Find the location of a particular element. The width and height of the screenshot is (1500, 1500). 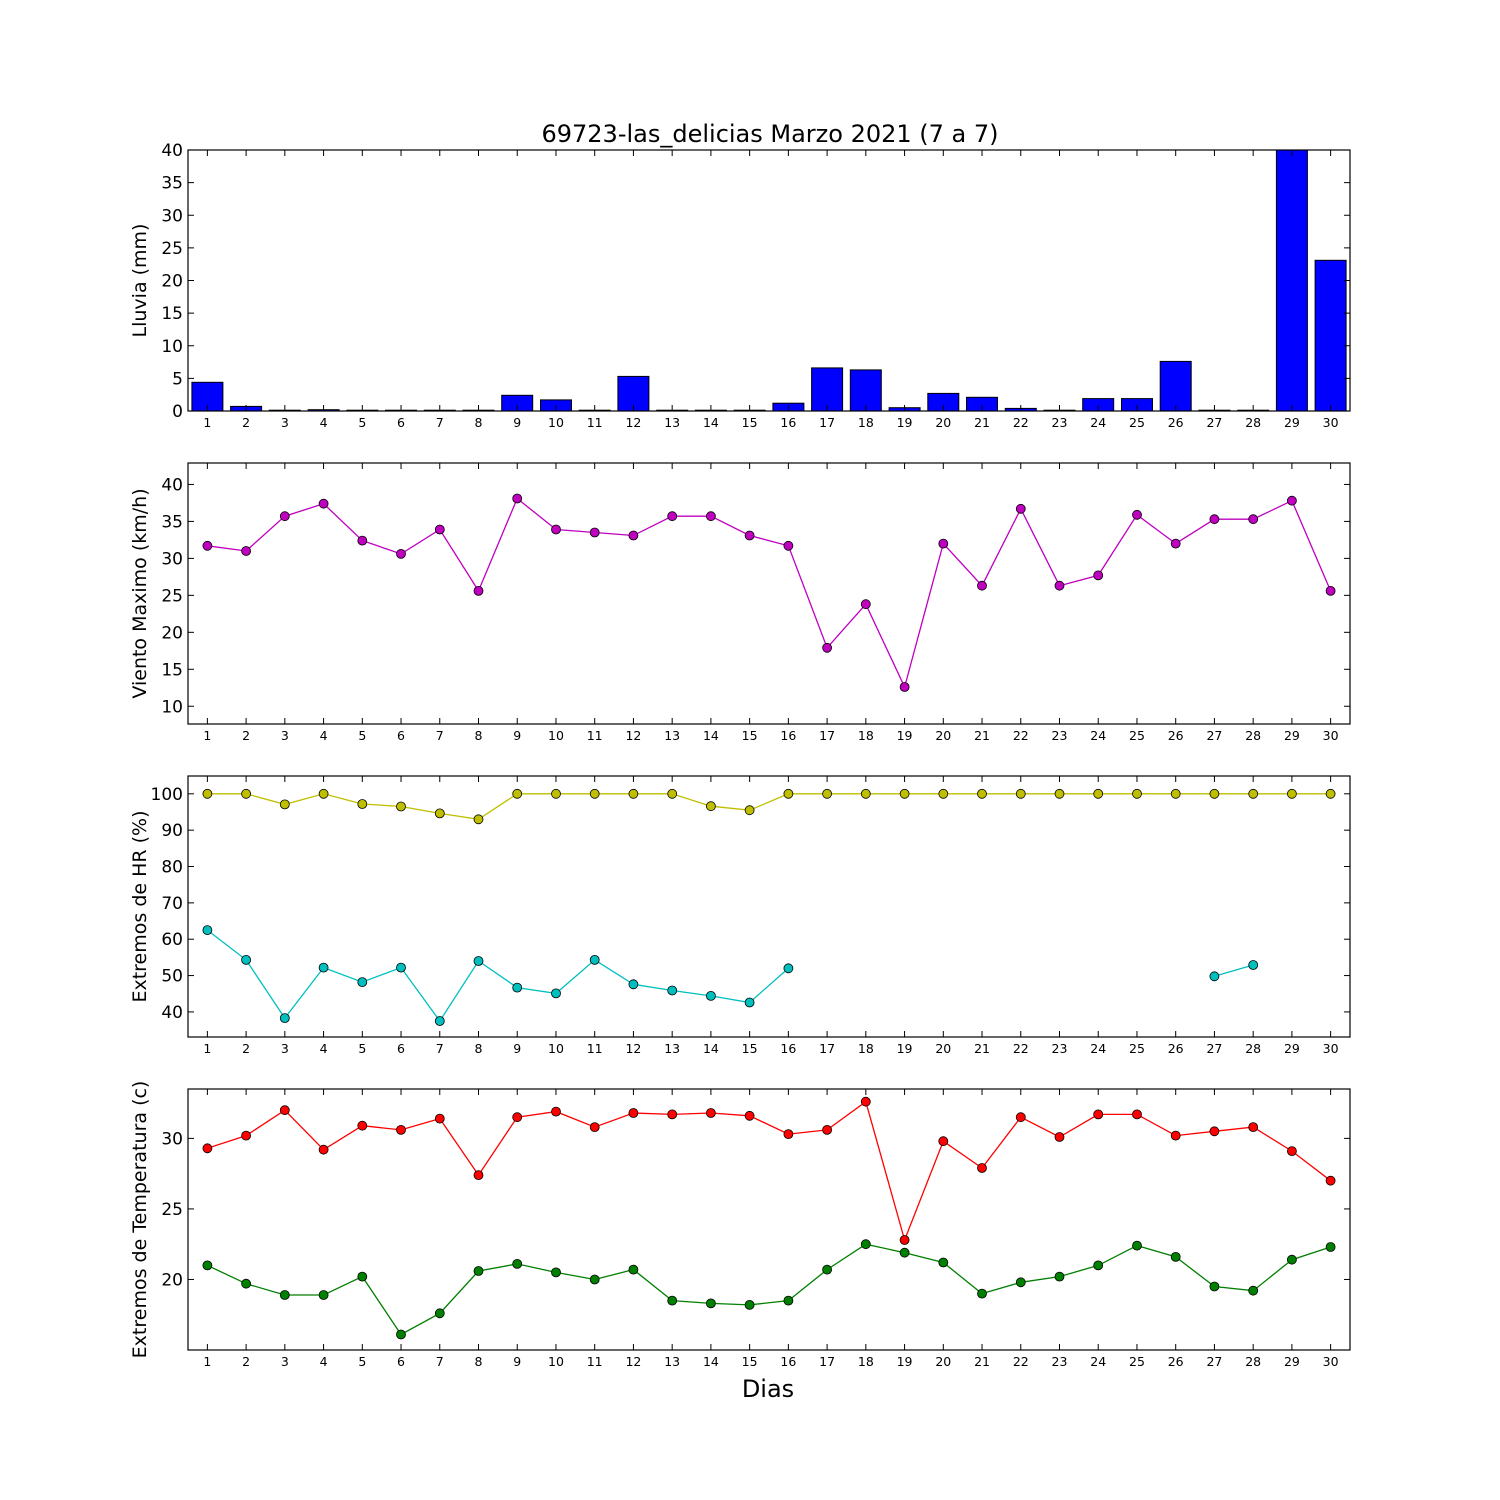

x-tick-label: 21 is located at coordinates (982, 422).